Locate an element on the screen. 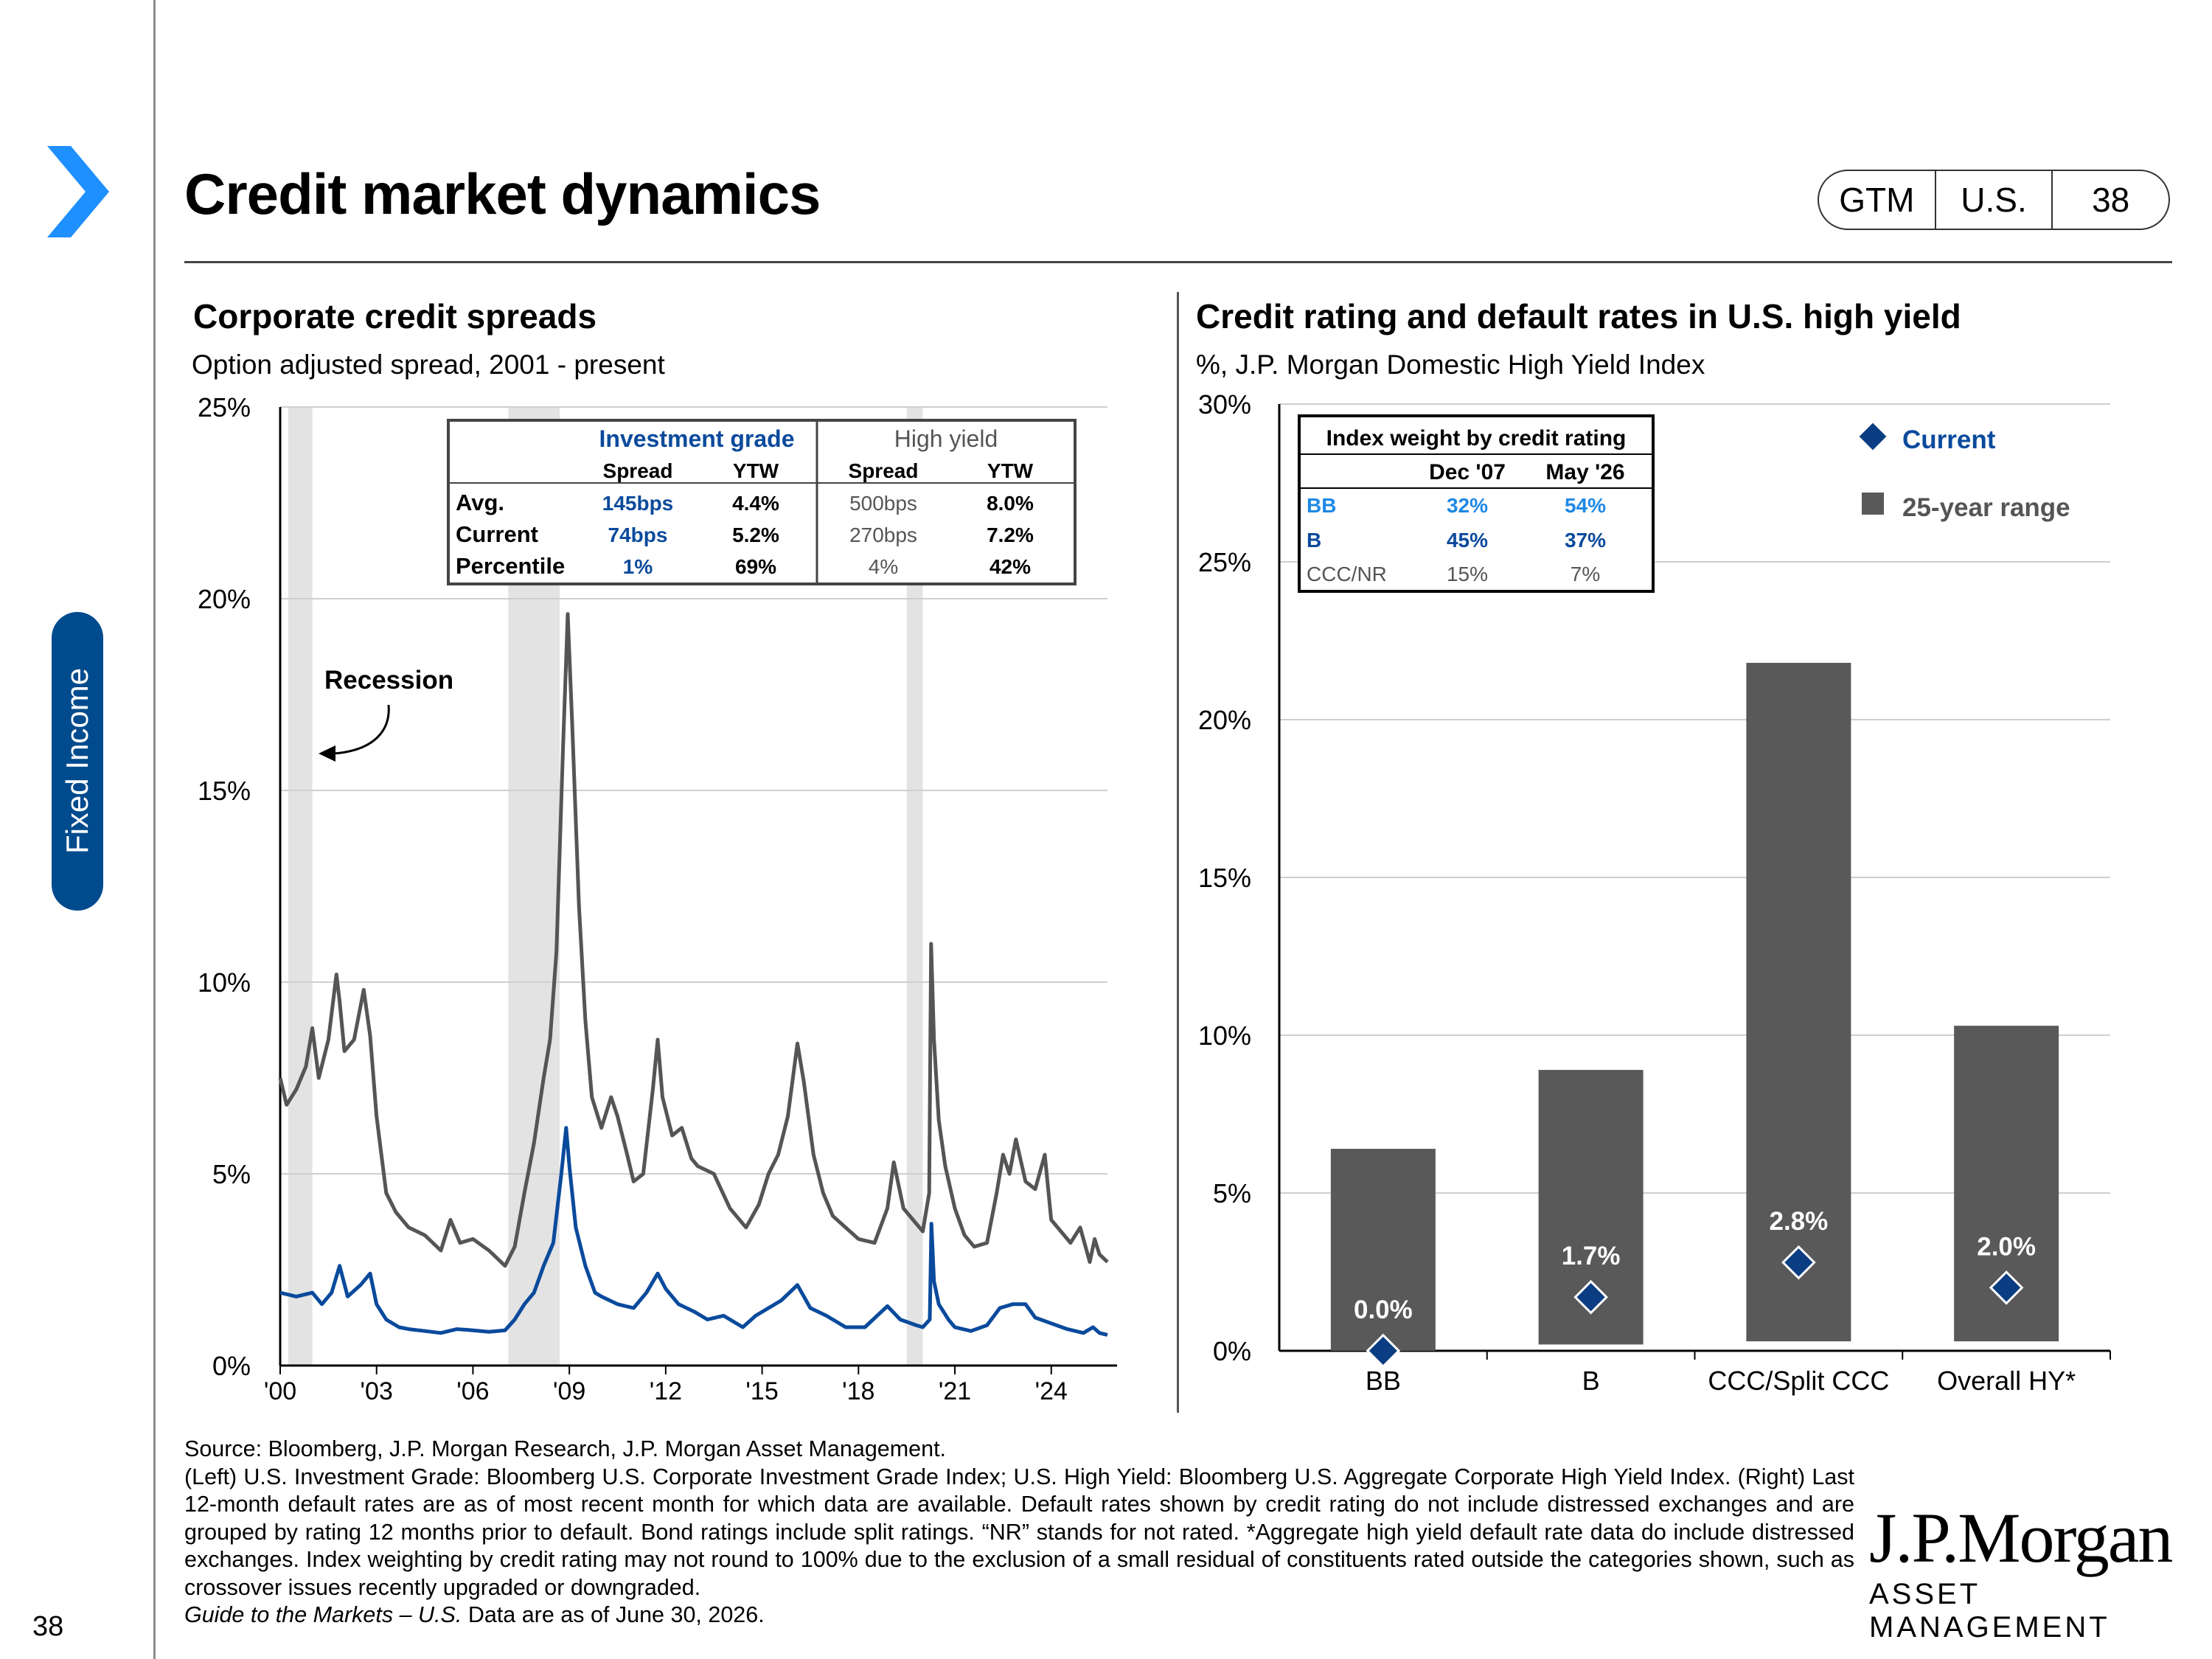  logo-subtitle: ASSET MANAGEMENT is located at coordinates (1989, 1611).